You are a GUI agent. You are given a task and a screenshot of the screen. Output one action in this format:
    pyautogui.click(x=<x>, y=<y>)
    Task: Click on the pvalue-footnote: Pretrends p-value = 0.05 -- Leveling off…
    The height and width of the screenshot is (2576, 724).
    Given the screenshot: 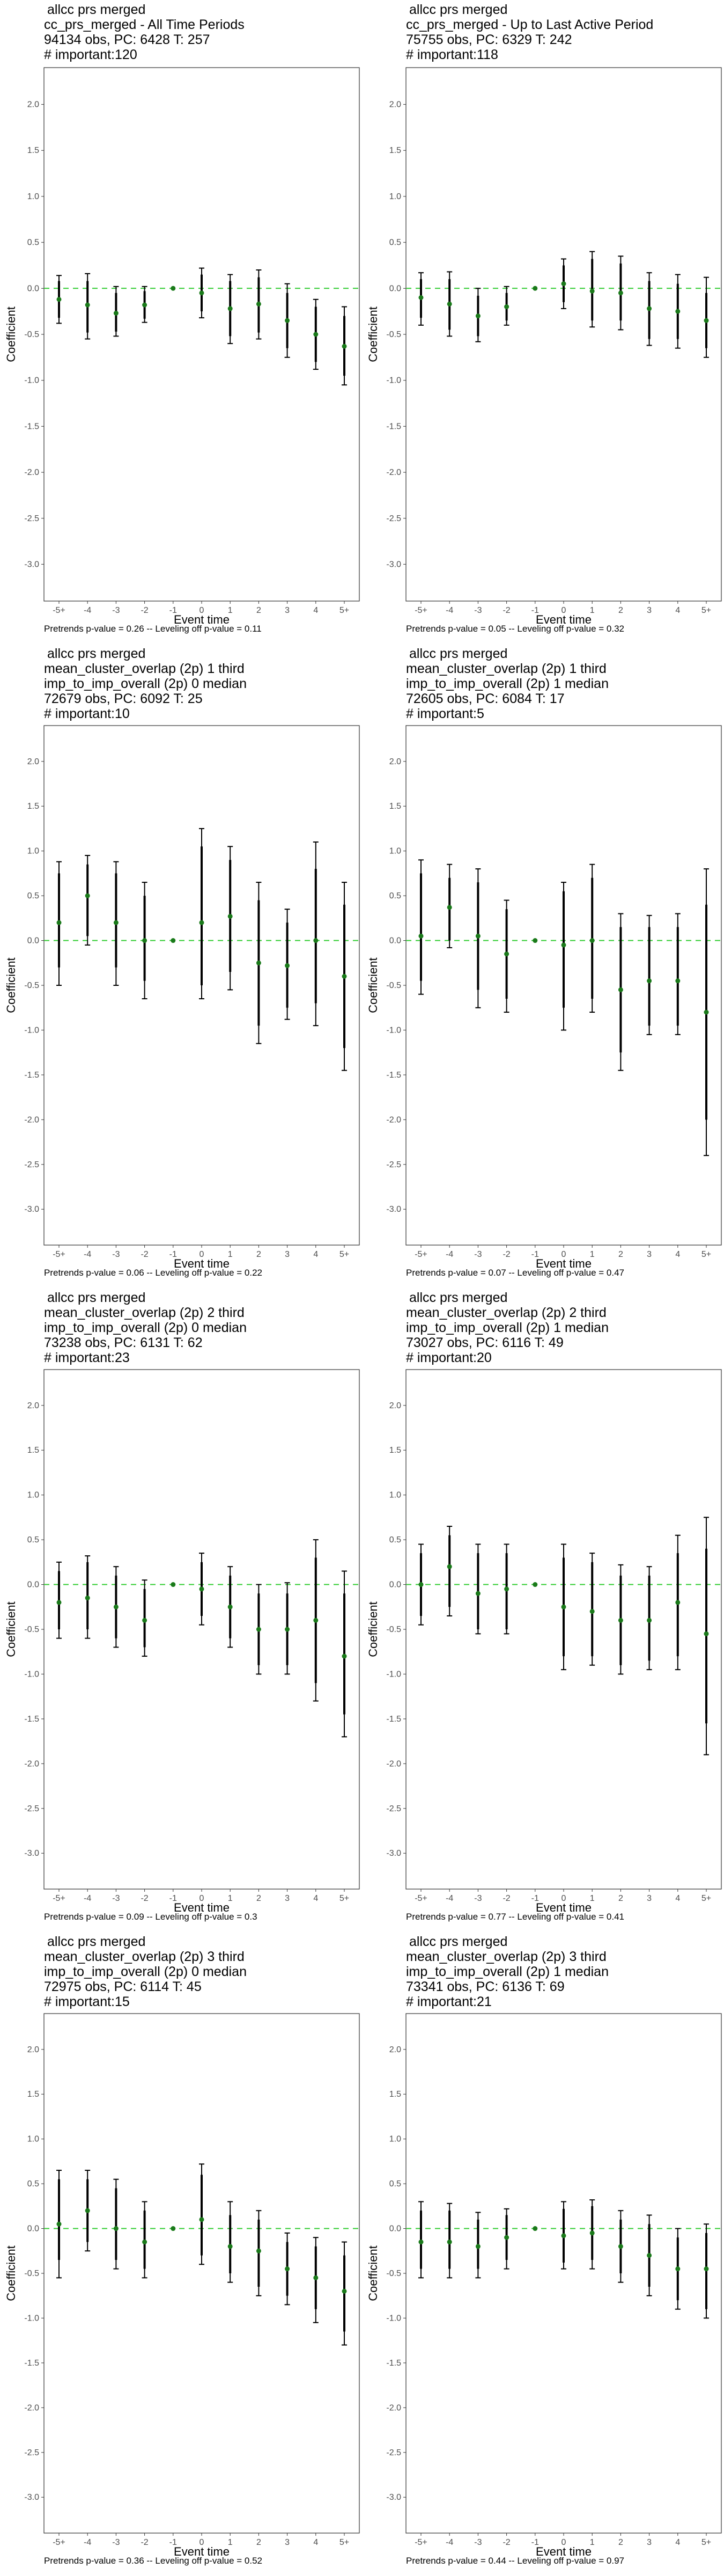 What is the action you would take?
    pyautogui.click(x=515, y=629)
    